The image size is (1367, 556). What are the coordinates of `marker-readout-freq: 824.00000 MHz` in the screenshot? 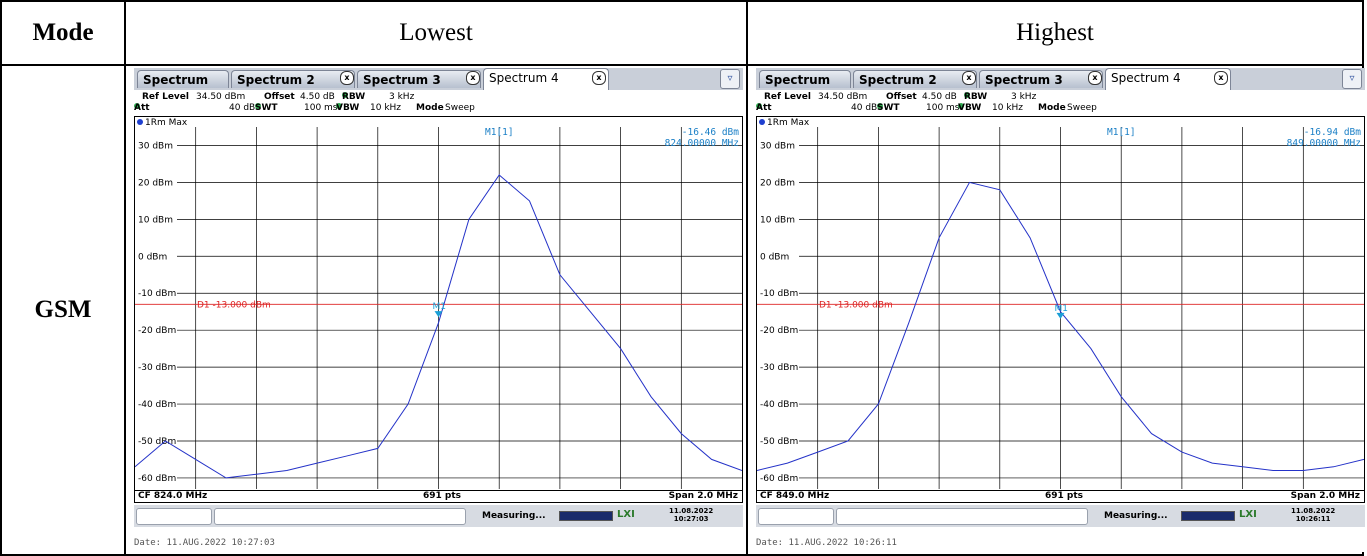 It's located at (702, 143).